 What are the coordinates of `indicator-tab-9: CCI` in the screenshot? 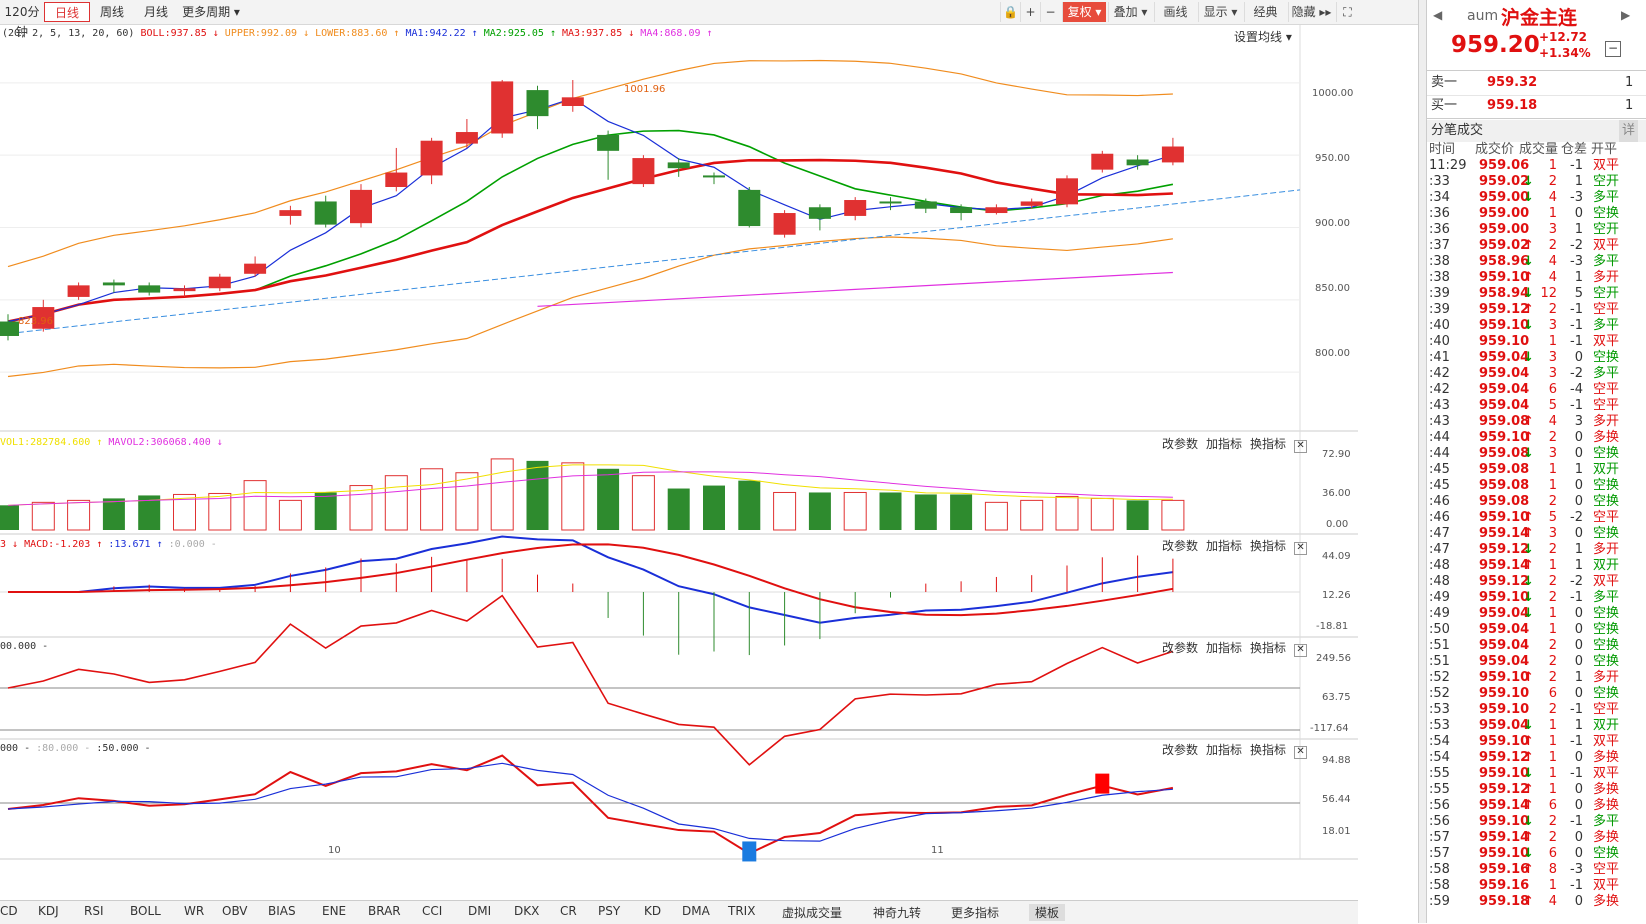 It's located at (432, 911).